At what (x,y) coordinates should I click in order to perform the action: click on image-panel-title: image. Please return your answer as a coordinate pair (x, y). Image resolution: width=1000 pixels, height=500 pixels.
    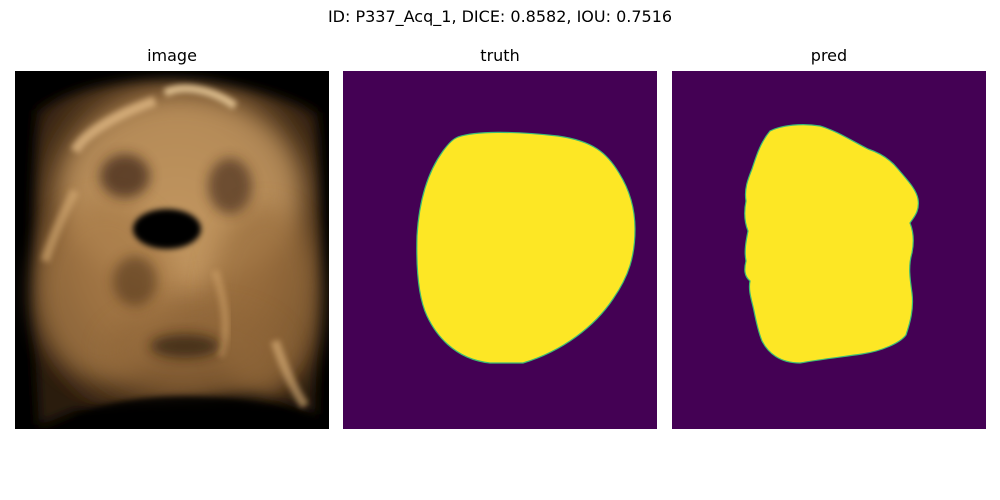
    Looking at the image, I should click on (172, 55).